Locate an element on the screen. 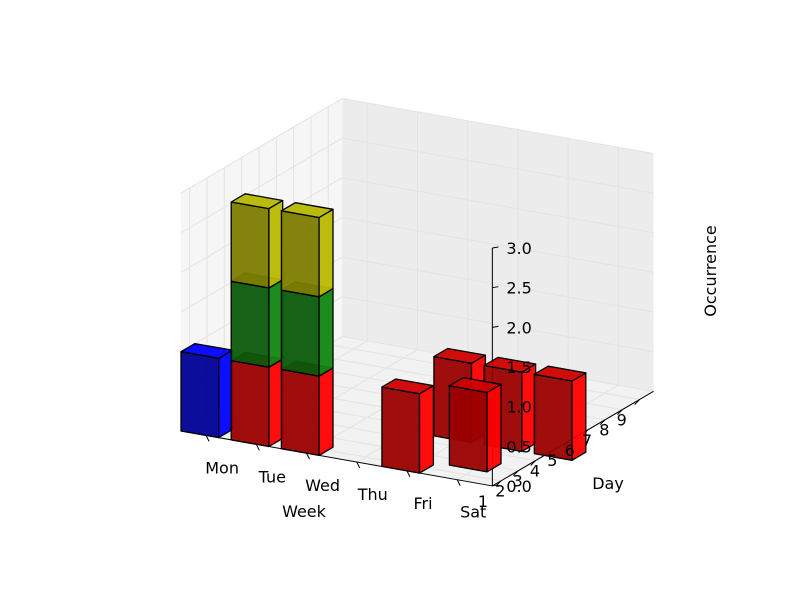  z-tick-label: 3.0 is located at coordinates (518, 248).